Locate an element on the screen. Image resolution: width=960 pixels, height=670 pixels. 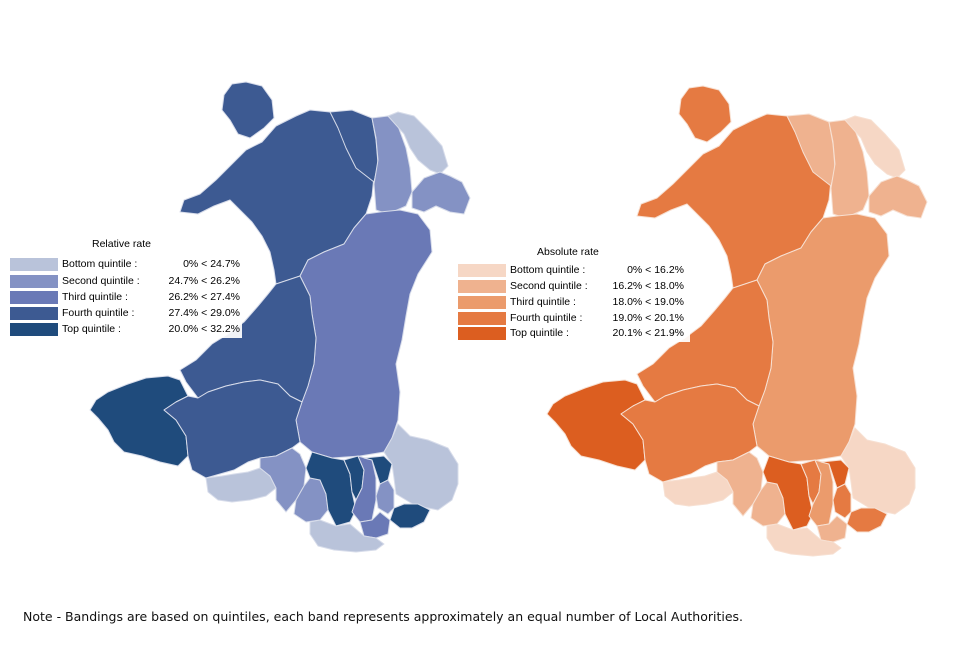
legend-range: 18.0% < 19.0% is located at coordinates (648, 302).